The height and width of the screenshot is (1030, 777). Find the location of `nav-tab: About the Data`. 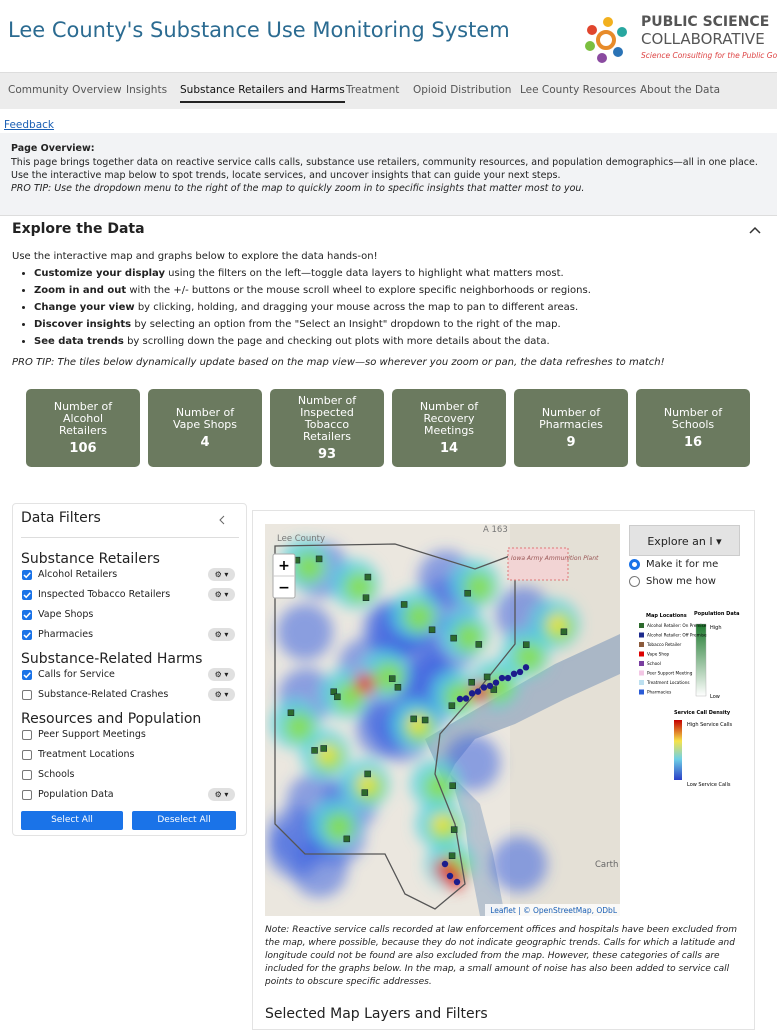

nav-tab: About the Data is located at coordinates (680, 90).